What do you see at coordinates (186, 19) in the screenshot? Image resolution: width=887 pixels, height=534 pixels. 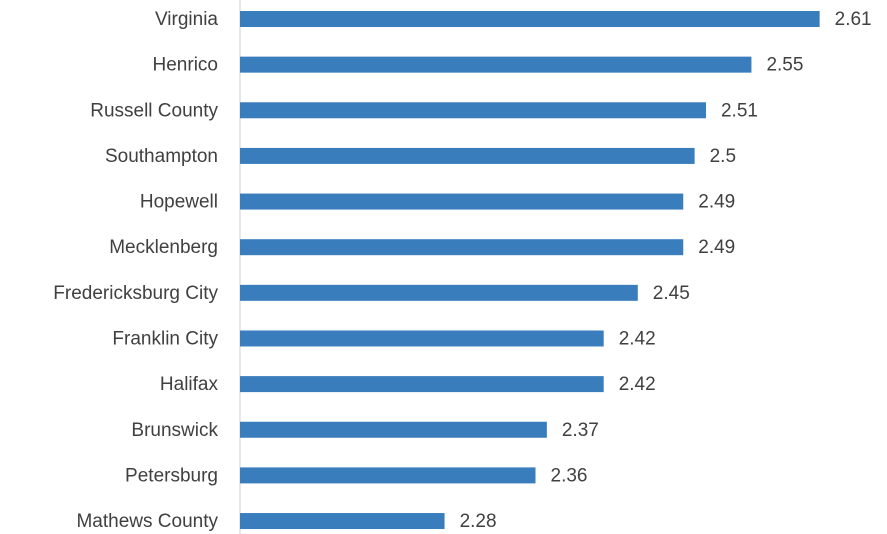 I see `y-tick-label: Virginia` at bounding box center [186, 19].